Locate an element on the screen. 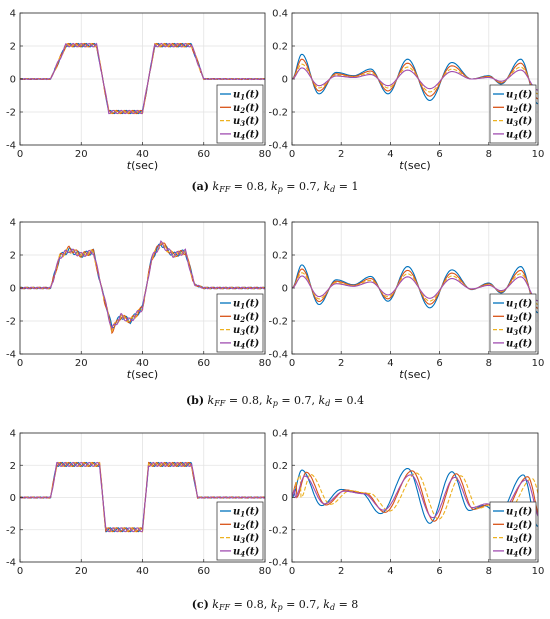 The height and width of the screenshot is (619, 550). caption-c: (c) kFF = 0.8, kp = 0.7, kd = 8 is located at coordinates (275, 605).